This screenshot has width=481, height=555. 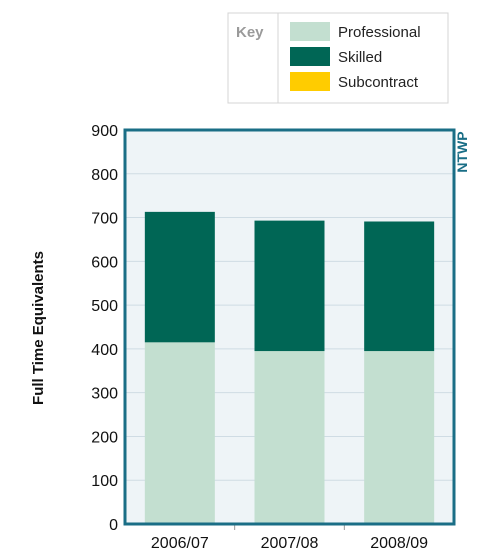 I want to click on y-tick-label: 900, so click(x=104, y=131).